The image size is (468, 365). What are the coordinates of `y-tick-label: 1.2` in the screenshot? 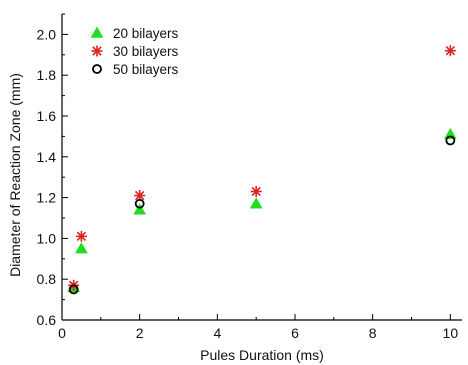 It's located at (47, 198).